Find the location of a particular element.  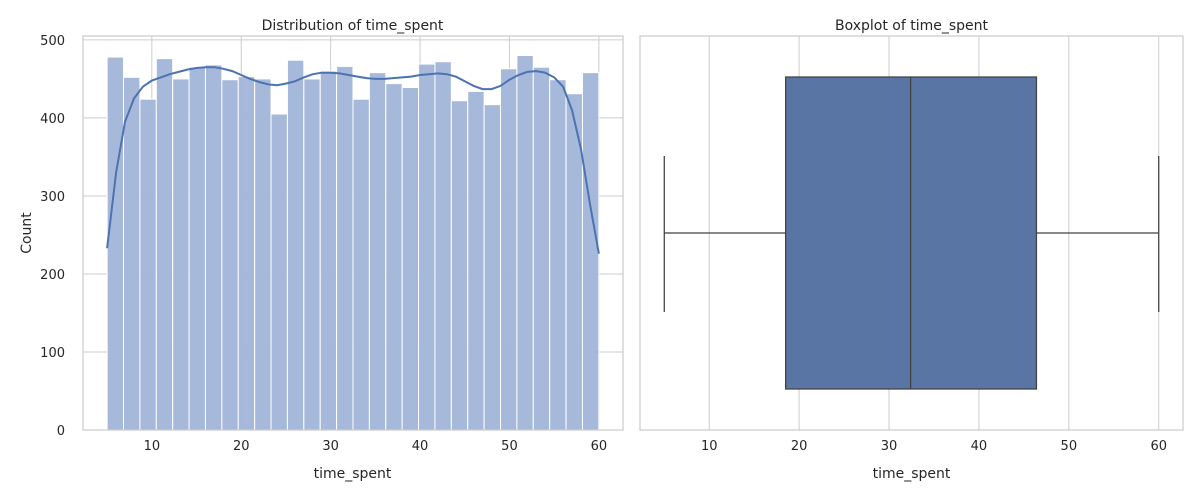

histogram-y-label: Count is located at coordinates (27, 233).